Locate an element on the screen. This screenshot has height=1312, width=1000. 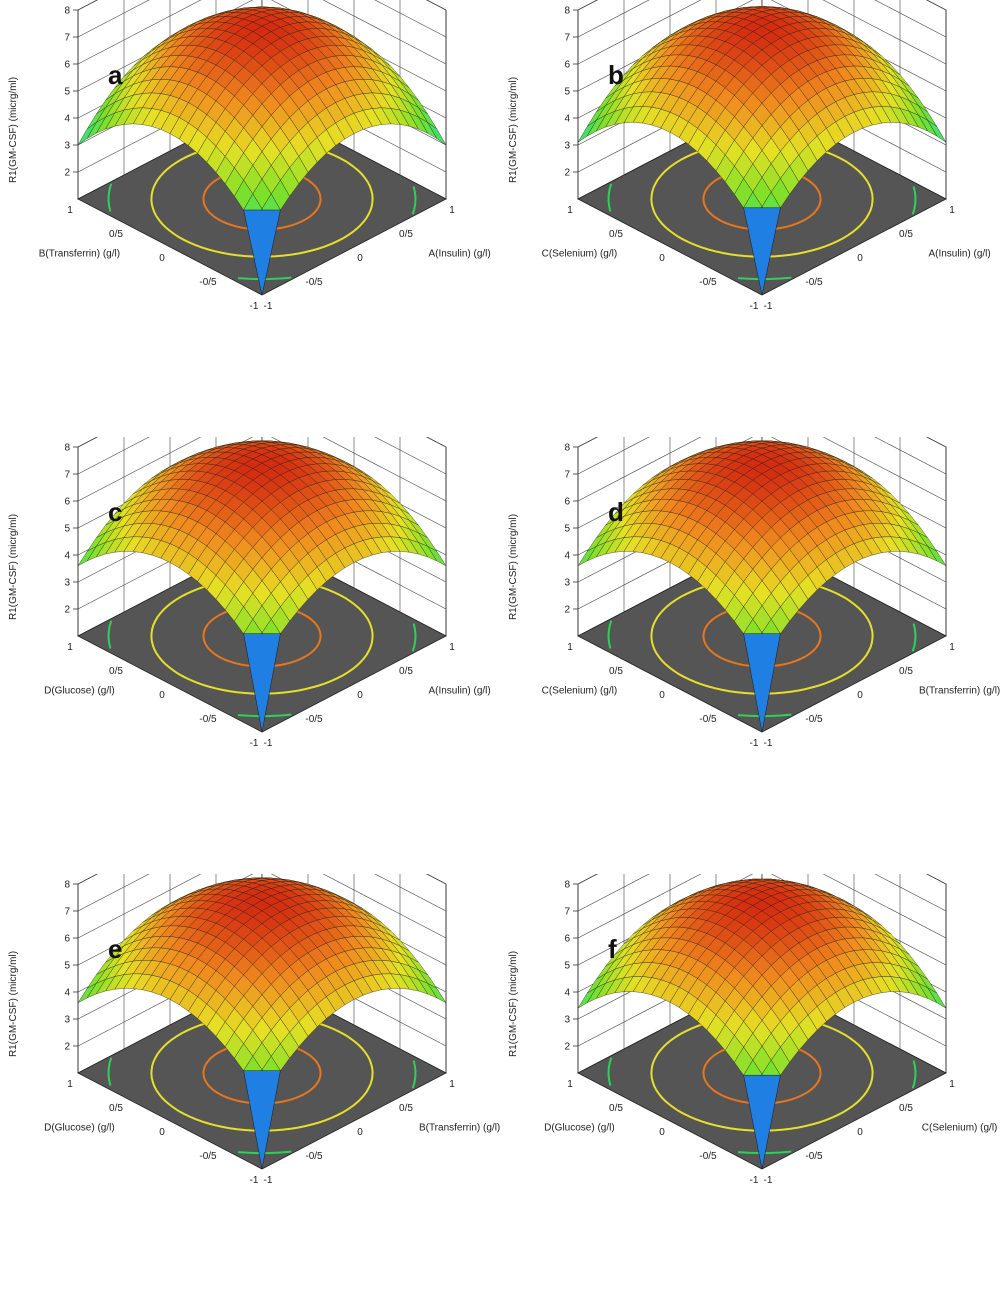
panel-letter: e is located at coordinates (115, 949).